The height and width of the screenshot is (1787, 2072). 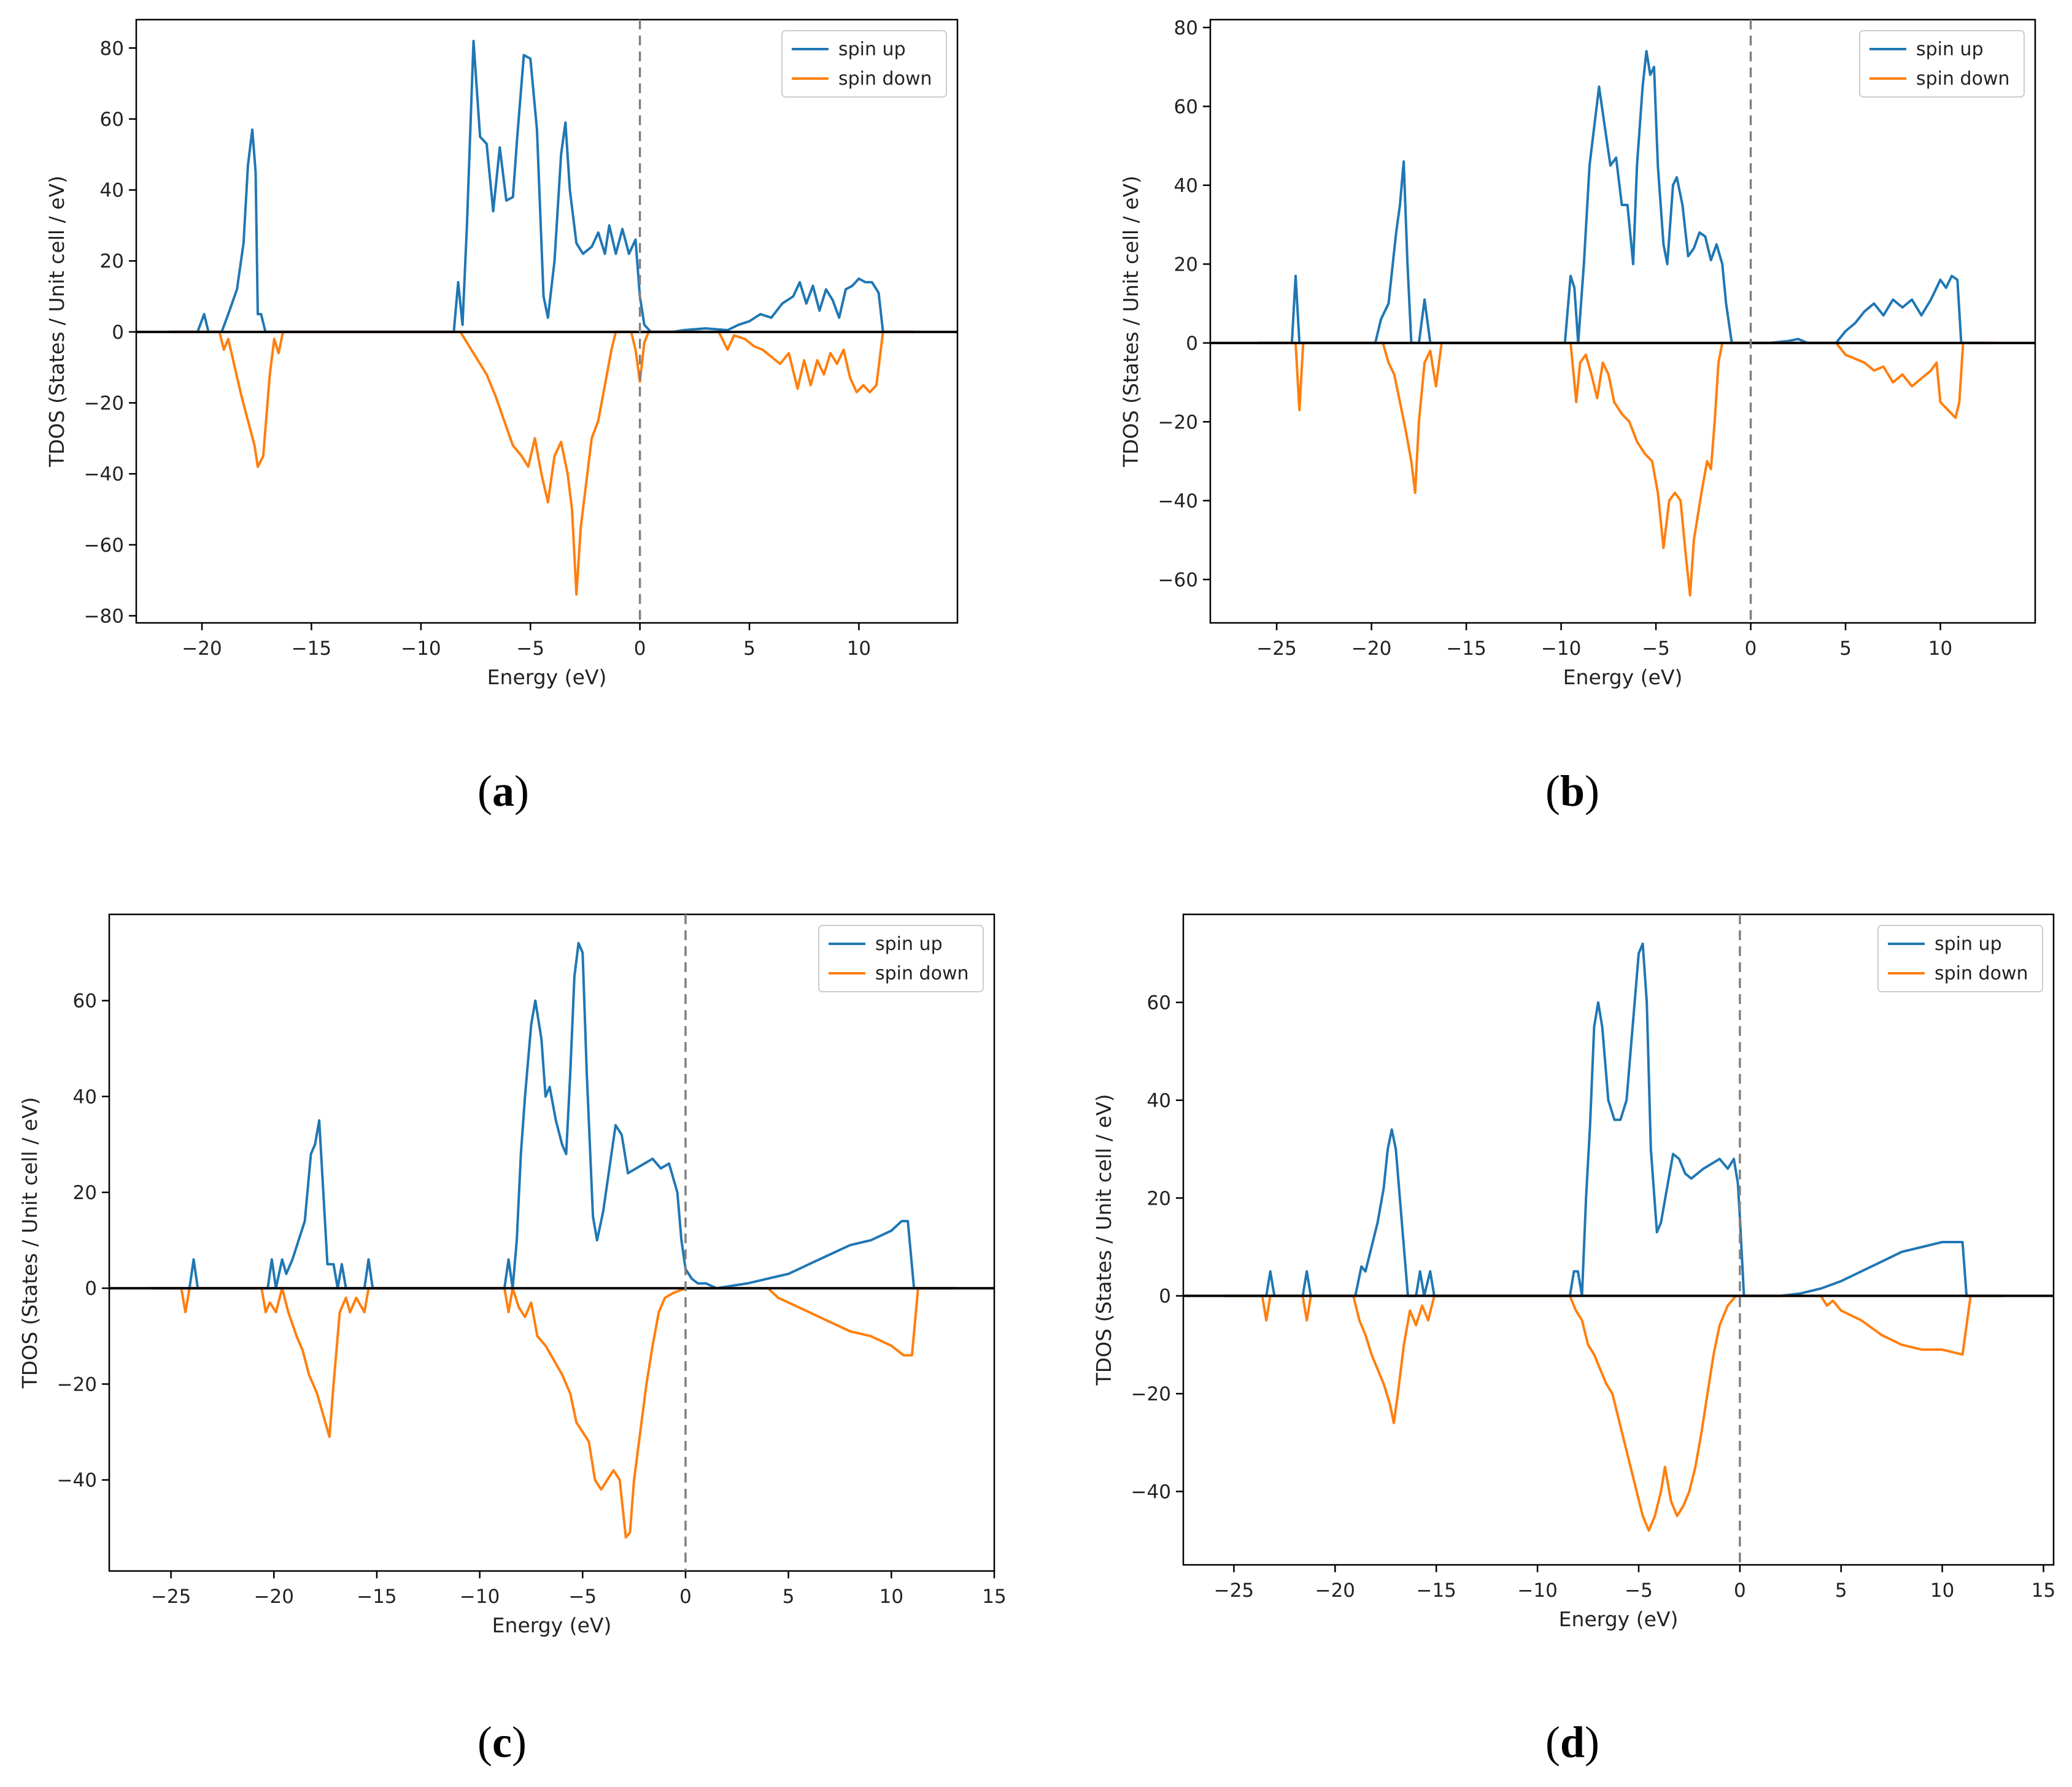 What do you see at coordinates (502, 1742) in the screenshot?
I see `panel-label-c: (c)` at bounding box center [502, 1742].